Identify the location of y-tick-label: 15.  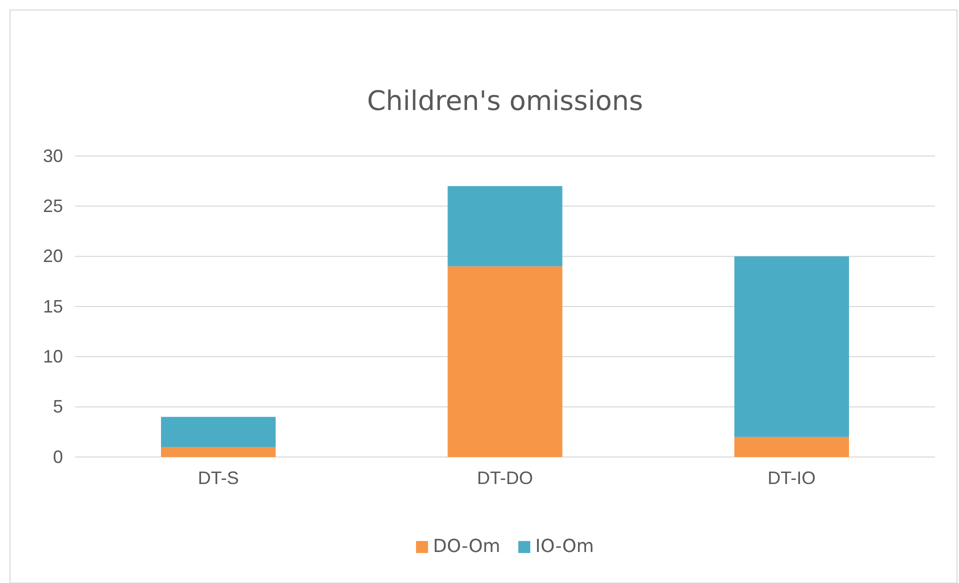
(52, 306).